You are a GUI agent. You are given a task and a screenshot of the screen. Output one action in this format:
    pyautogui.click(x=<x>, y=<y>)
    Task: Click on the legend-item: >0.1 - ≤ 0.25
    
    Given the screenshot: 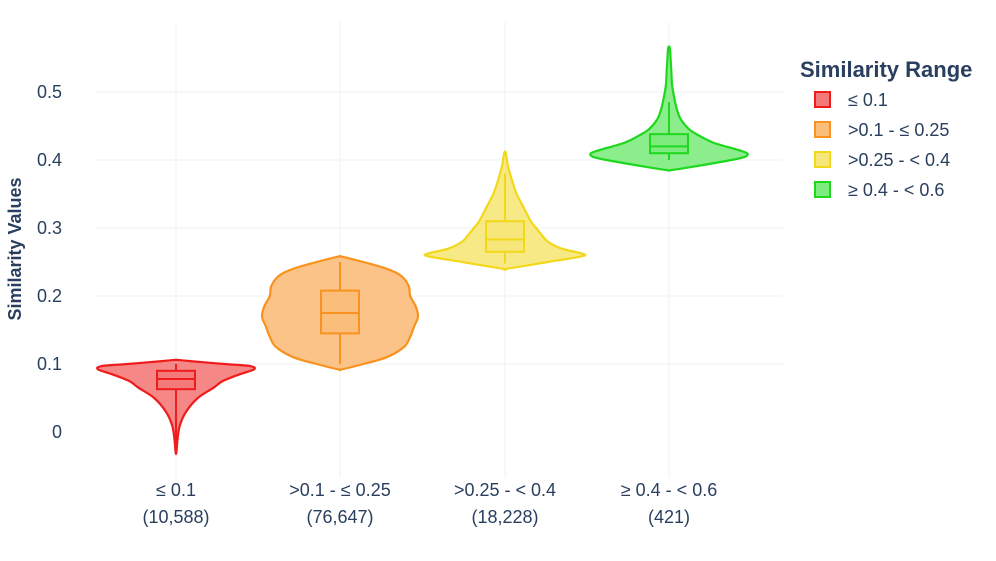 What is the action you would take?
    pyautogui.click(x=881, y=130)
    